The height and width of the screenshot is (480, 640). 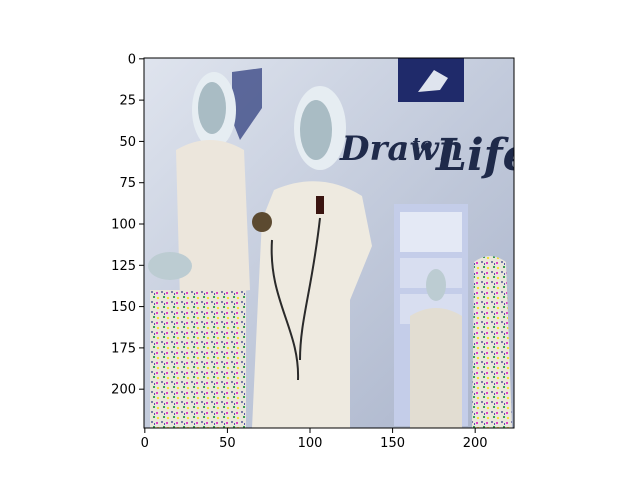 What do you see at coordinates (127, 101) in the screenshot?
I see `y-tick-label: 25` at bounding box center [127, 101].